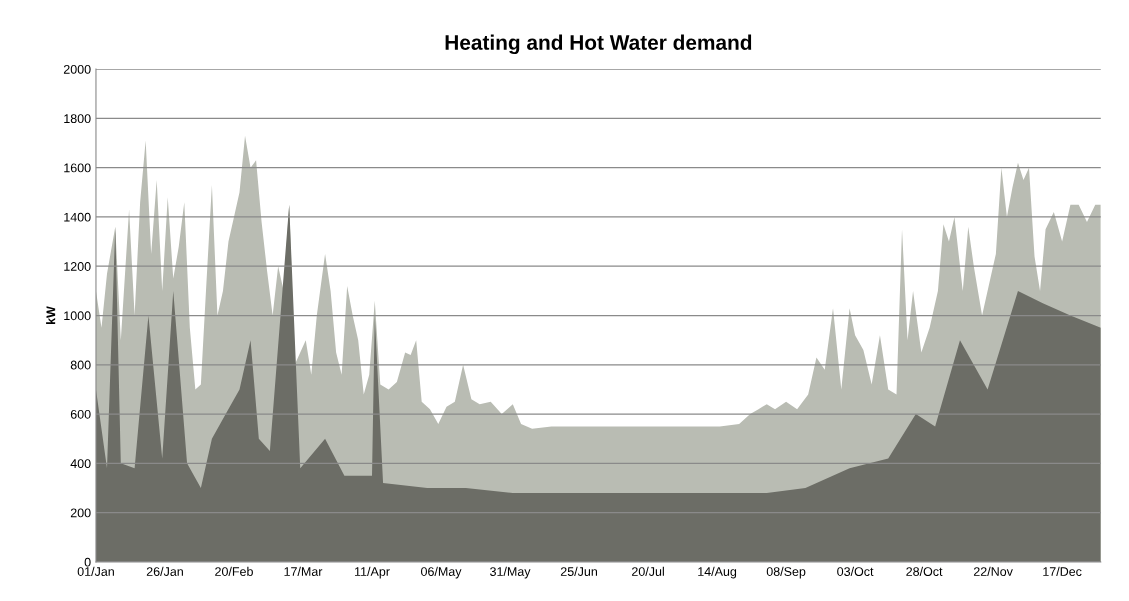 The image size is (1129, 601). I want to click on y-tick-label: 1600, so click(77, 168).